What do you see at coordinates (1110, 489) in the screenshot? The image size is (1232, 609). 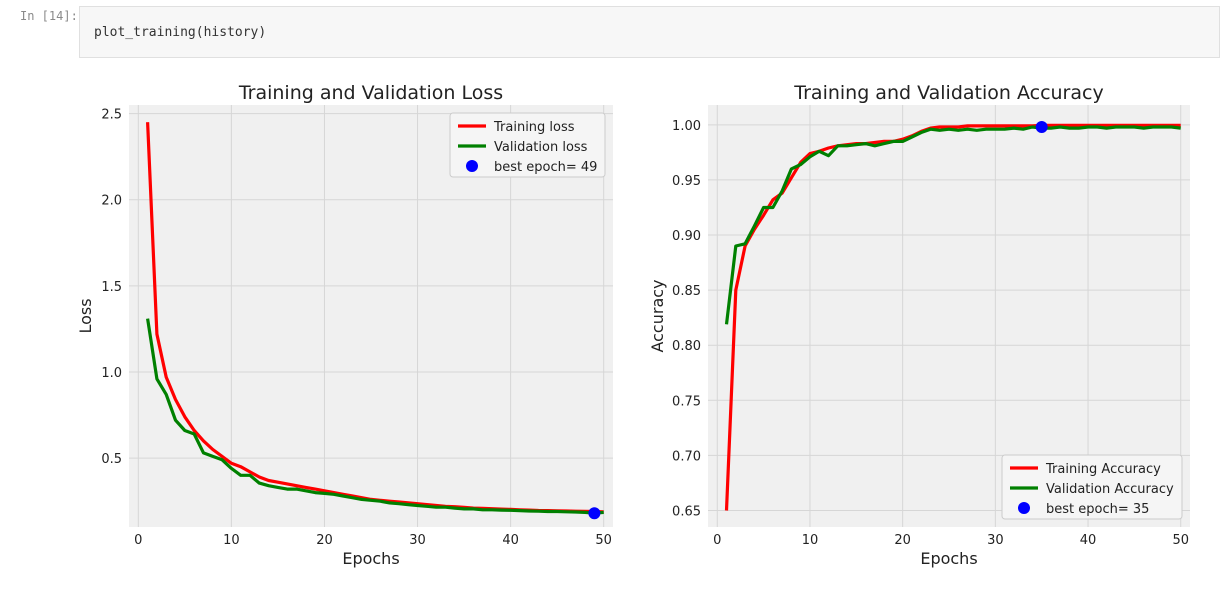 I see `legend-validation-label: Validation Accuracy` at bounding box center [1110, 489].